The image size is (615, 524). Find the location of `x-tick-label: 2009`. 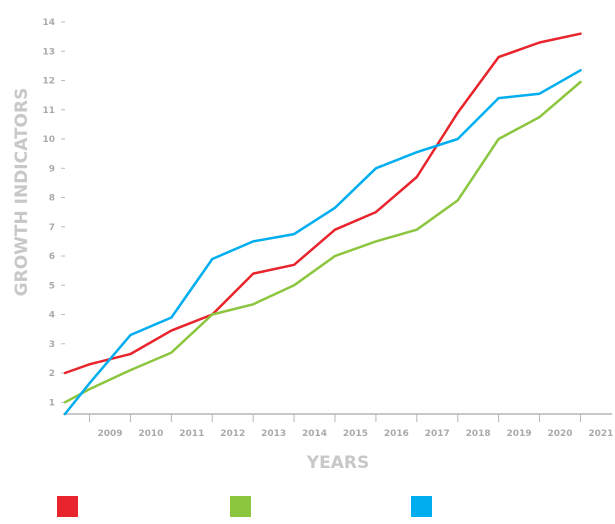

x-tick-label: 2009 is located at coordinates (109, 434).